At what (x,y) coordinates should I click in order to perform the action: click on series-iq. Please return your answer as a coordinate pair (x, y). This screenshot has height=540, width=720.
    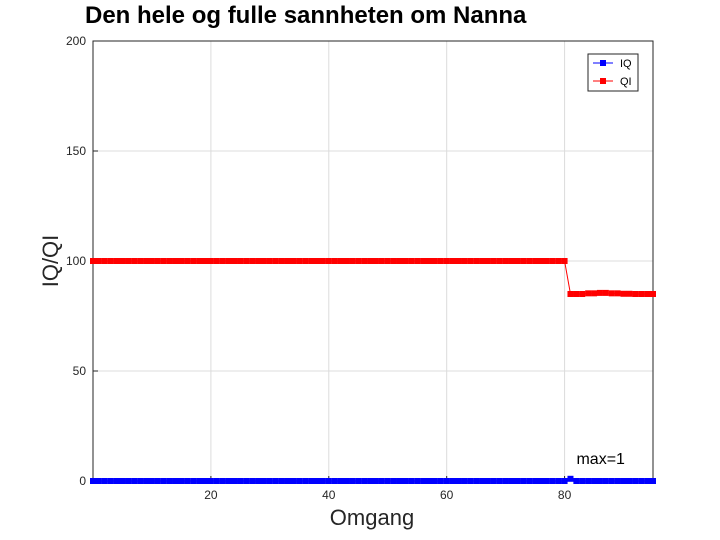
    Looking at the image, I should click on (373, 479).